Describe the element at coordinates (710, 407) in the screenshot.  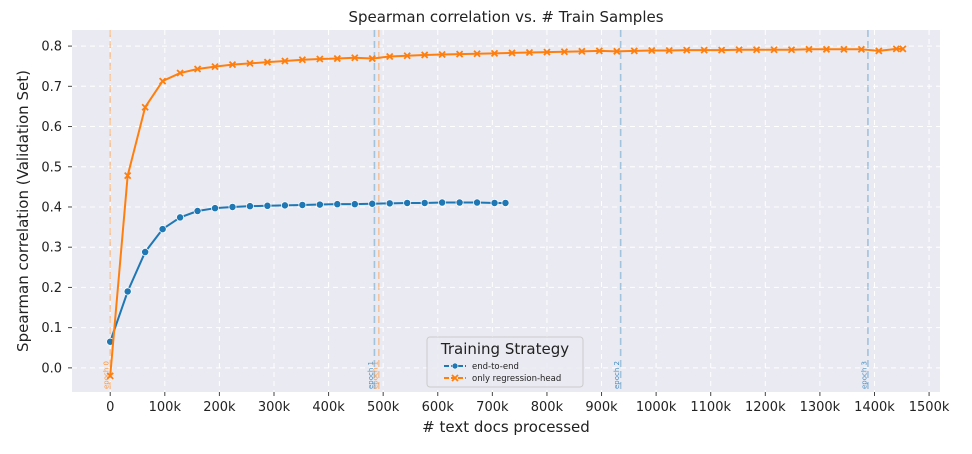
I see `x-tick-label: 1100k` at that location.